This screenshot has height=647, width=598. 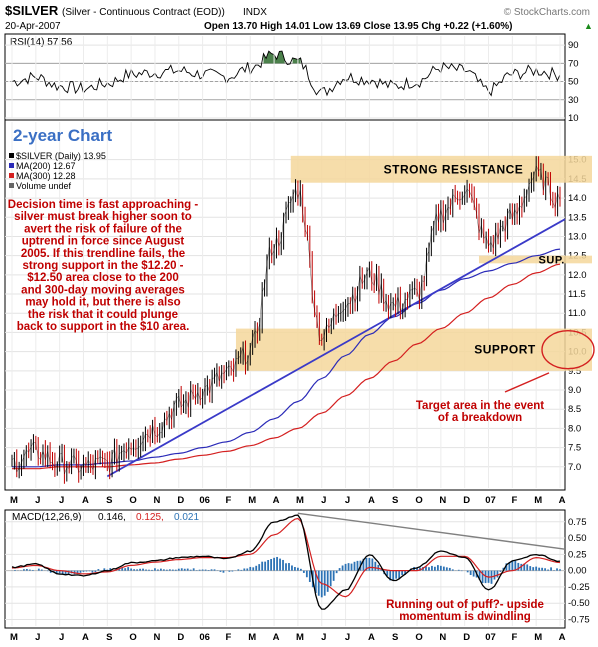 I want to click on macd-tick-label: -0.50, so click(x=579, y=603).